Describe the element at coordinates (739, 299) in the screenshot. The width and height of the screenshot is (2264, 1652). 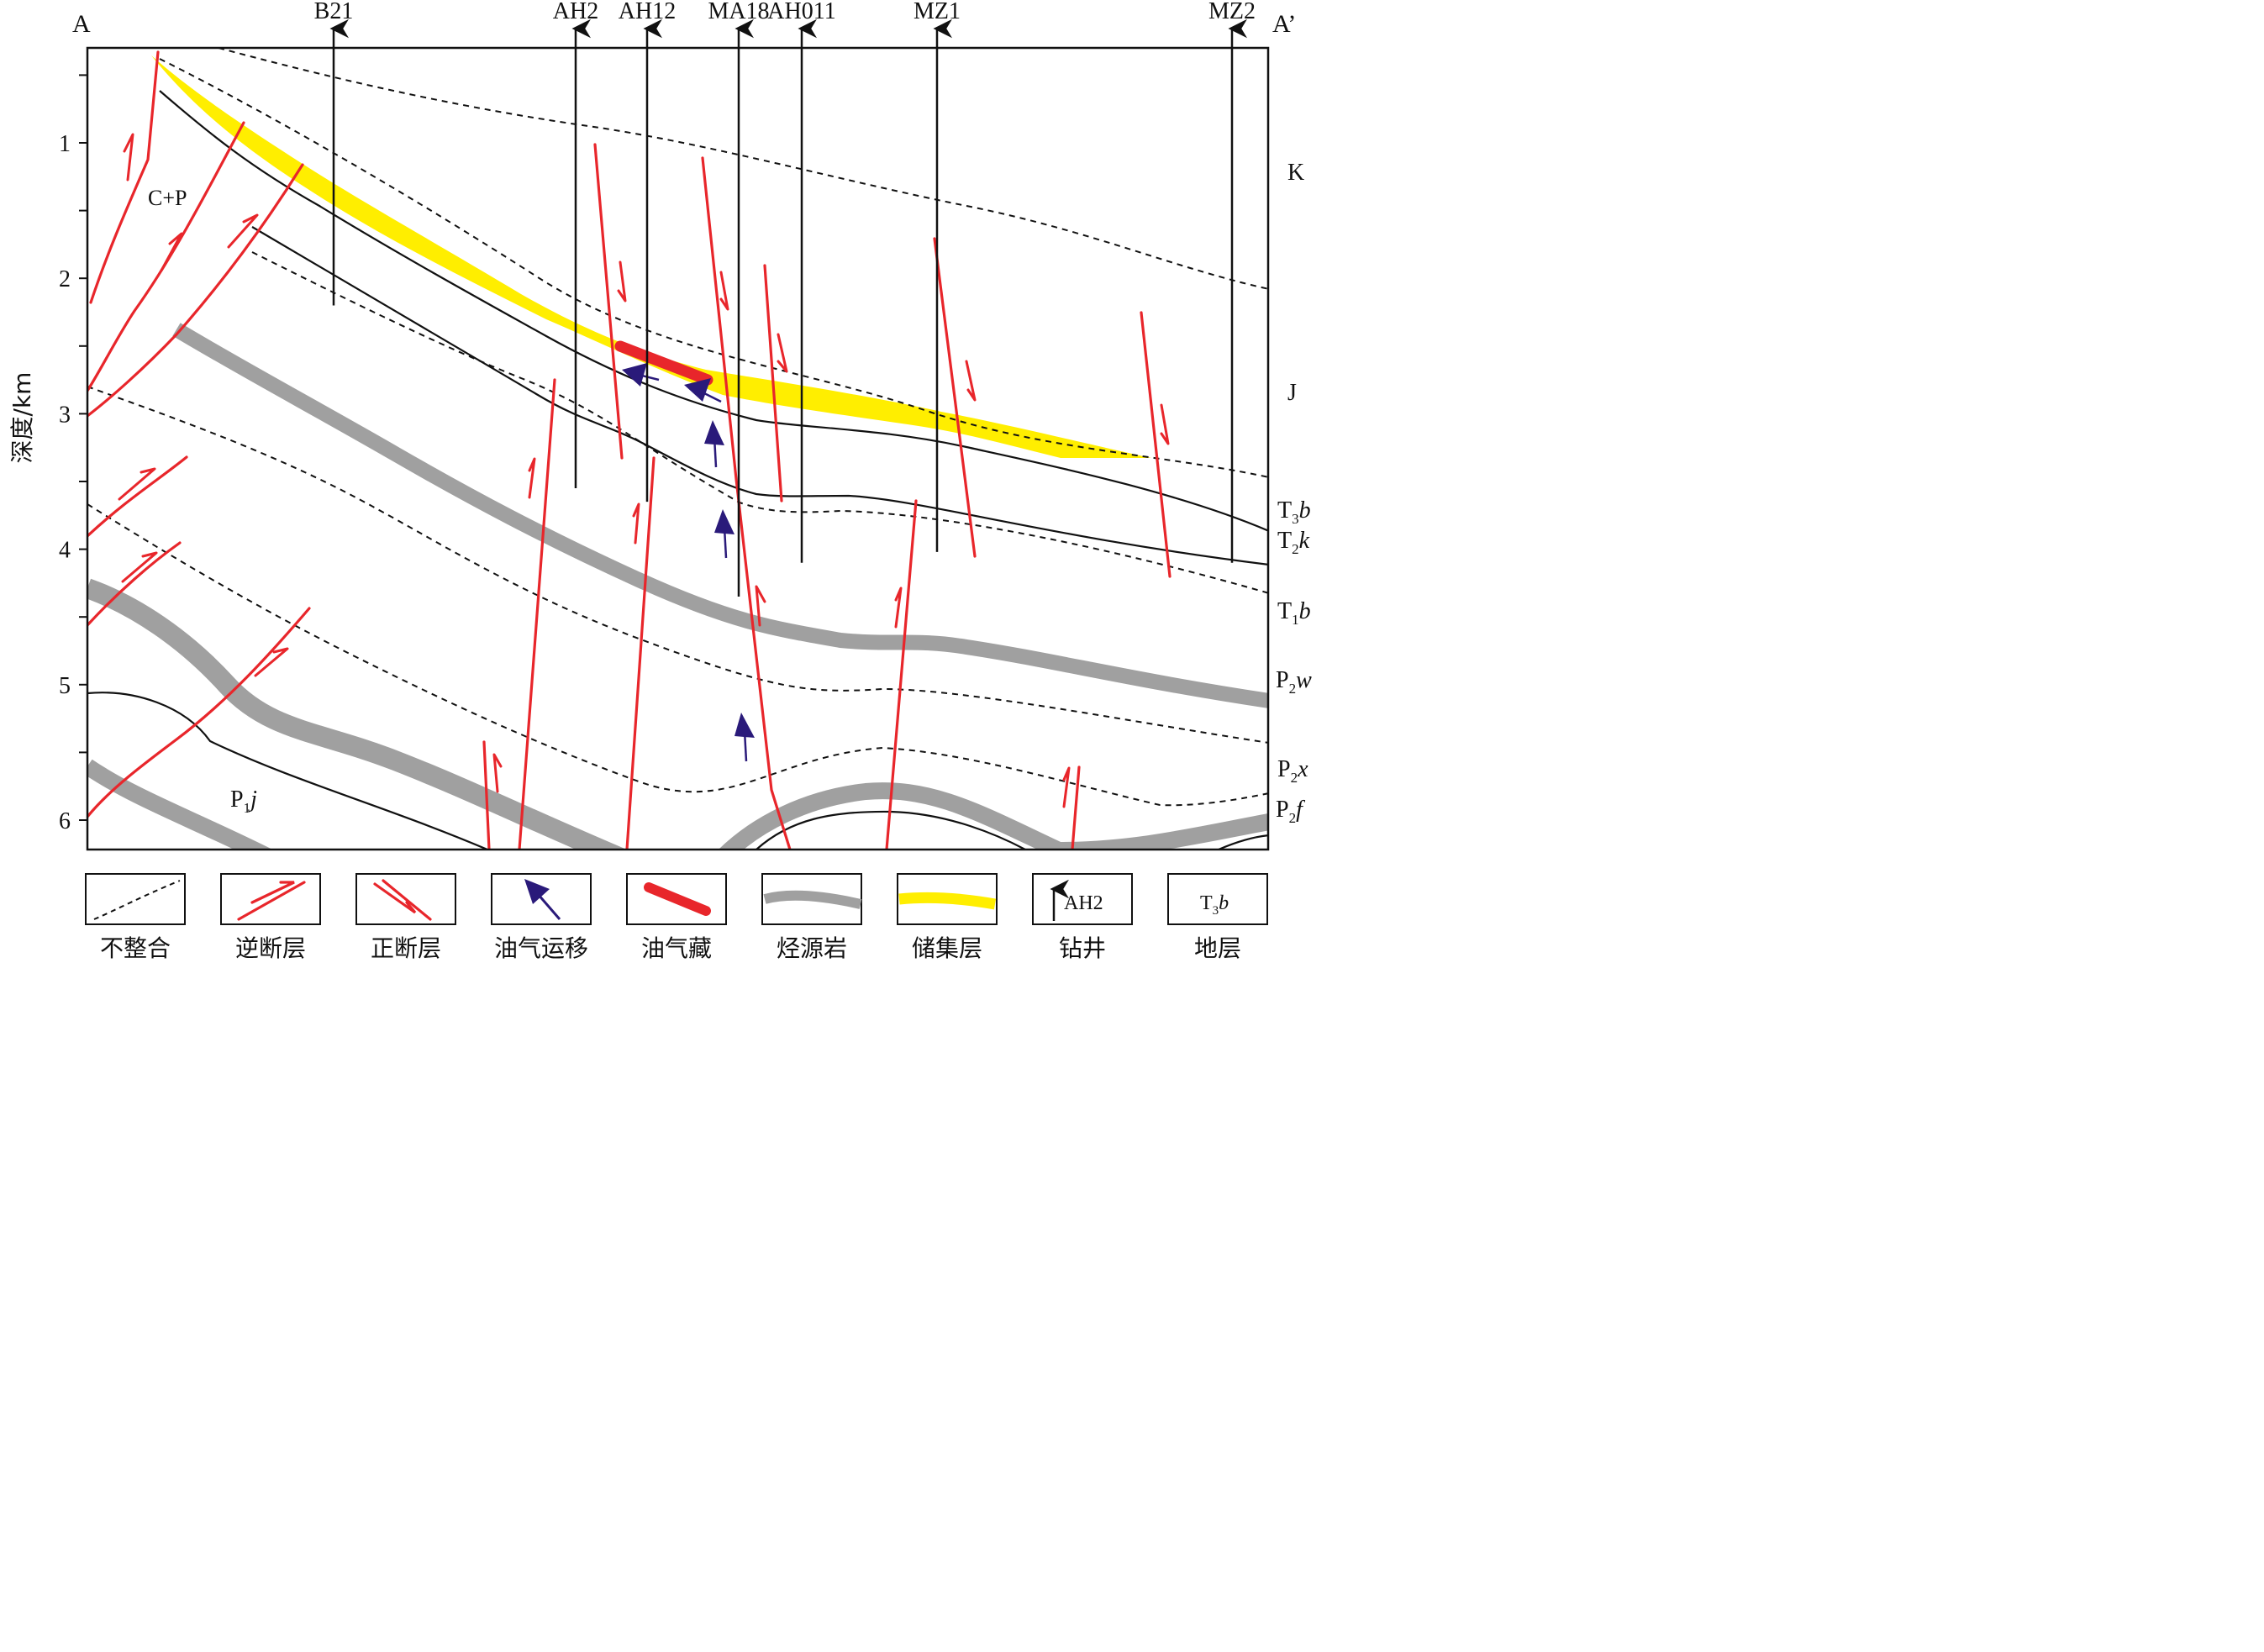
I see `well-ma18: MA18` at that location.